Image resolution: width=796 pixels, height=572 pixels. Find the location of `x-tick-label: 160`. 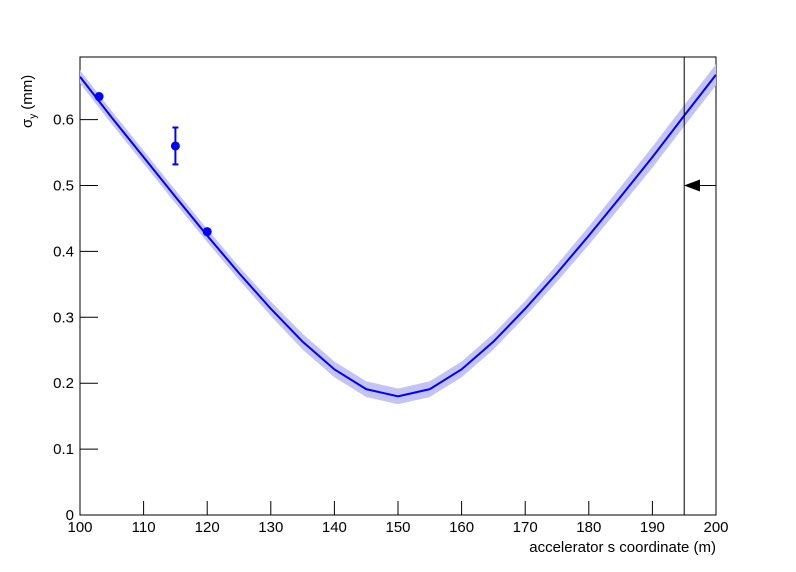

x-tick-label: 160 is located at coordinates (461, 527).